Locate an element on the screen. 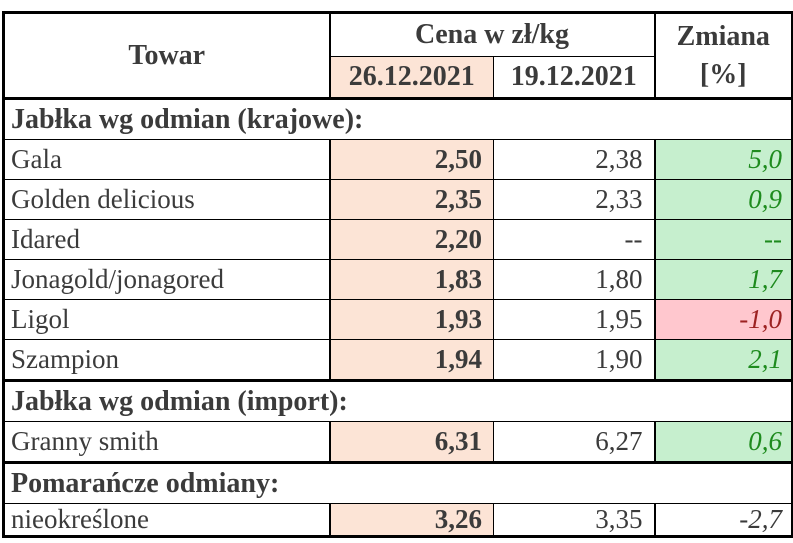 The image size is (793, 543). table-row: Ligol 1,93 1,95 -1,0 is located at coordinates (398, 319).